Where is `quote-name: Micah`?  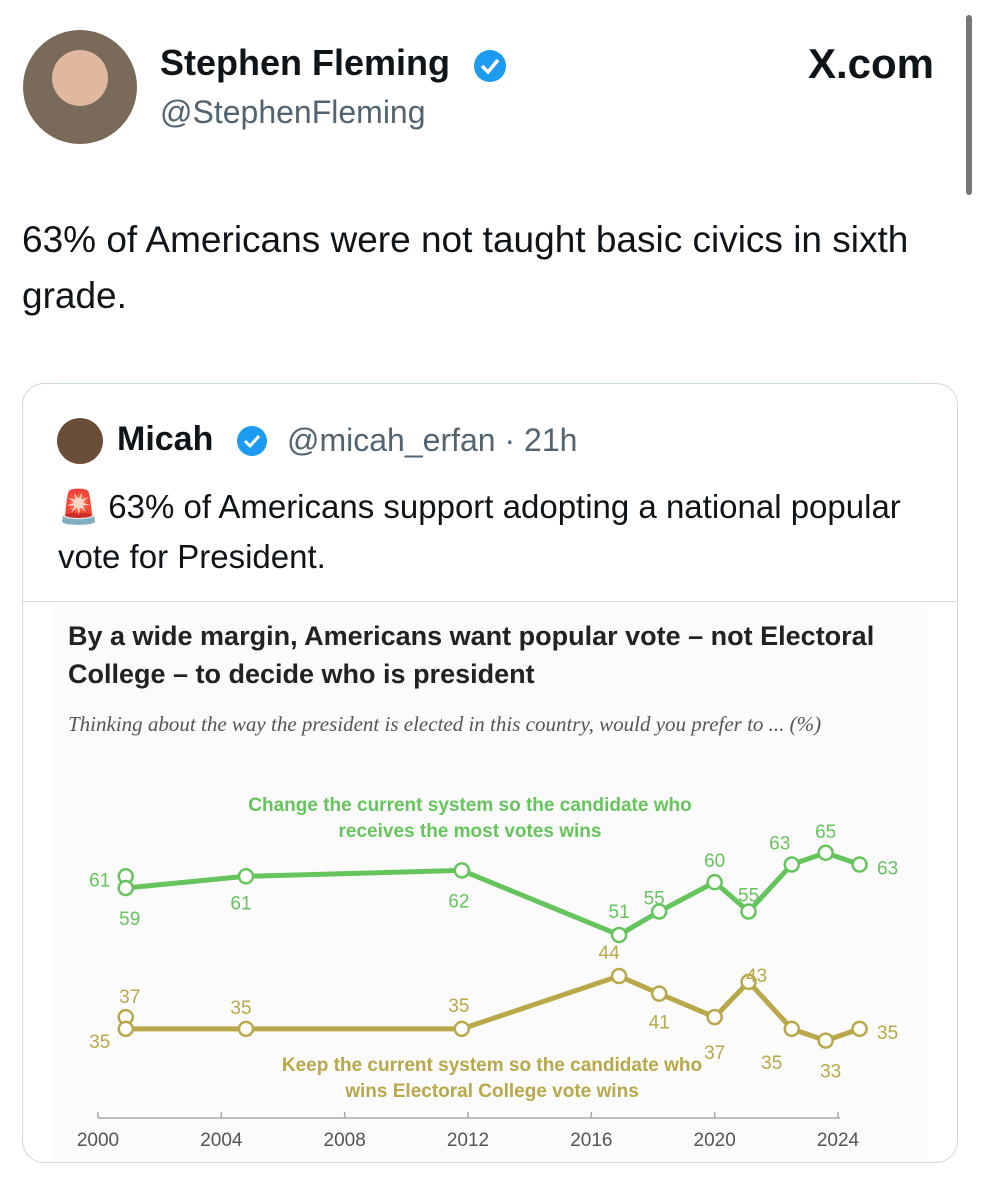
quote-name: Micah is located at coordinates (165, 439).